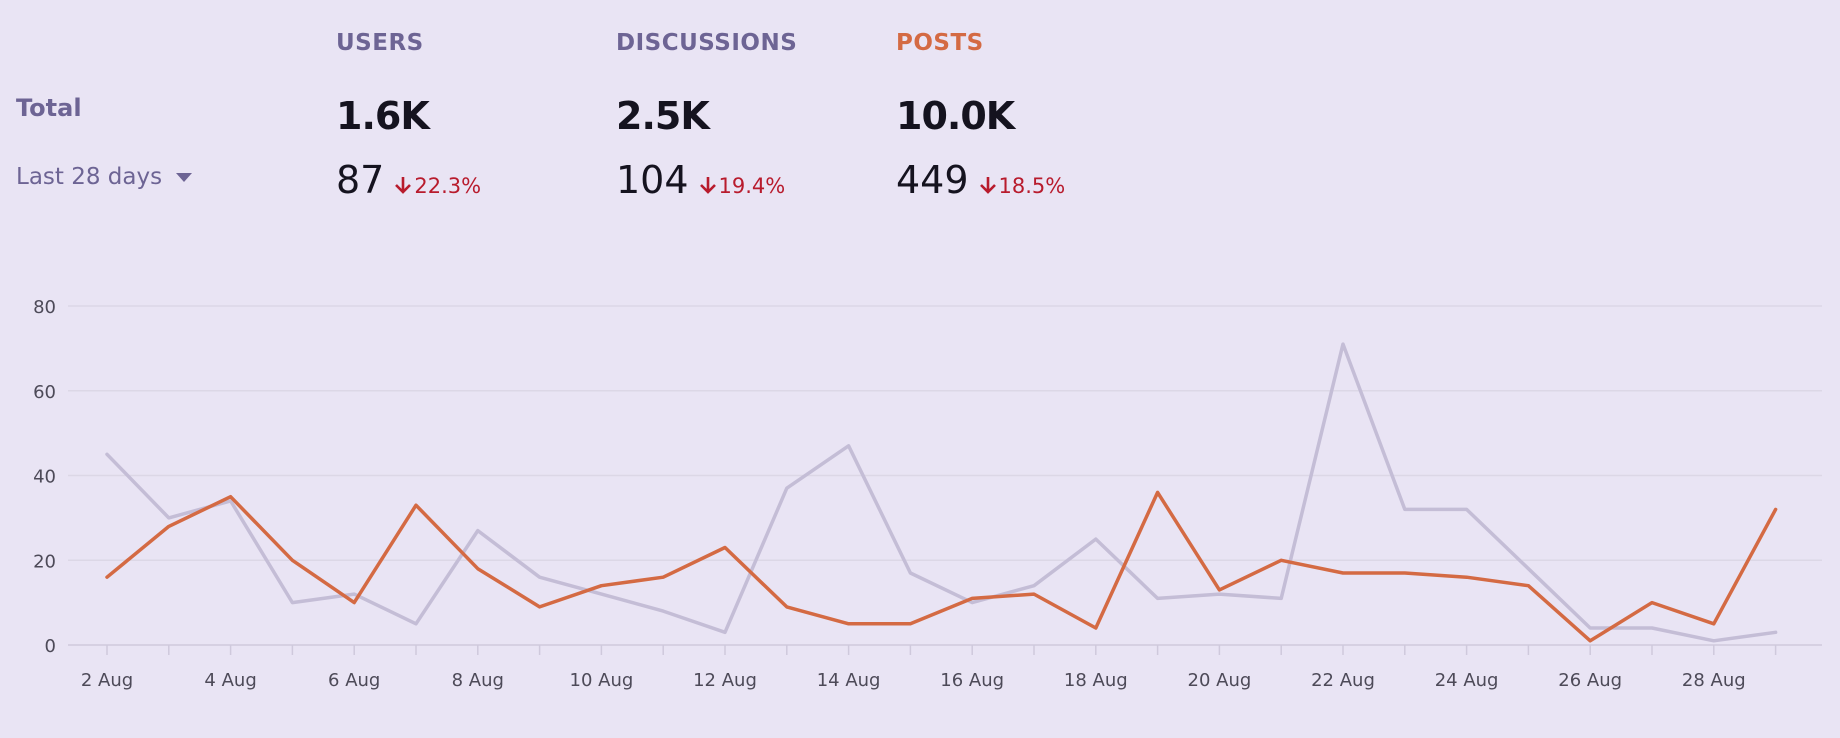 Image resolution: width=1840 pixels, height=738 pixels. What do you see at coordinates (1220, 680) in the screenshot?
I see `x-tick-label: 20 Aug` at bounding box center [1220, 680].